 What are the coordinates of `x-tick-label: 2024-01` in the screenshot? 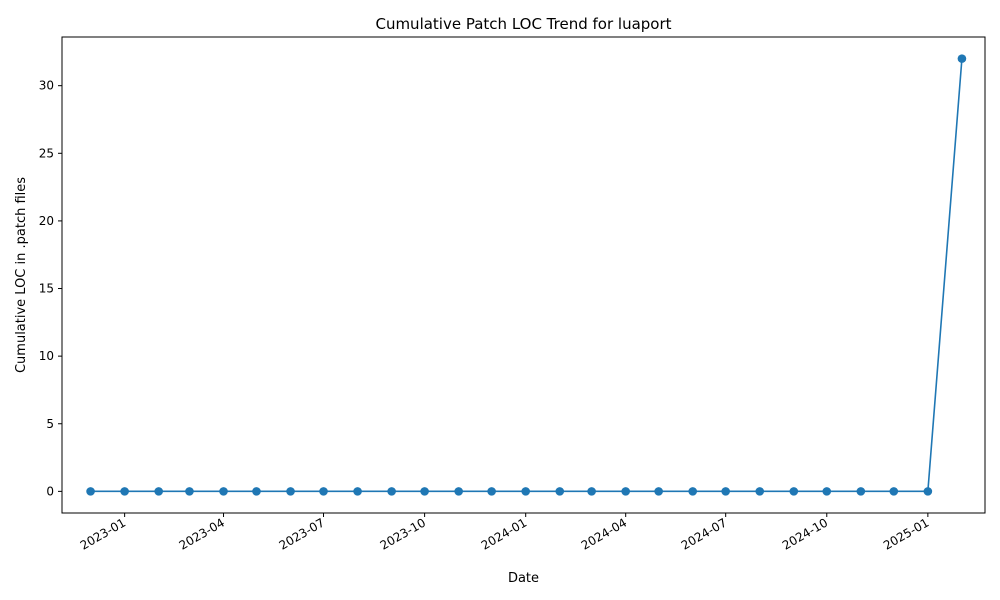 It's located at (504, 533).